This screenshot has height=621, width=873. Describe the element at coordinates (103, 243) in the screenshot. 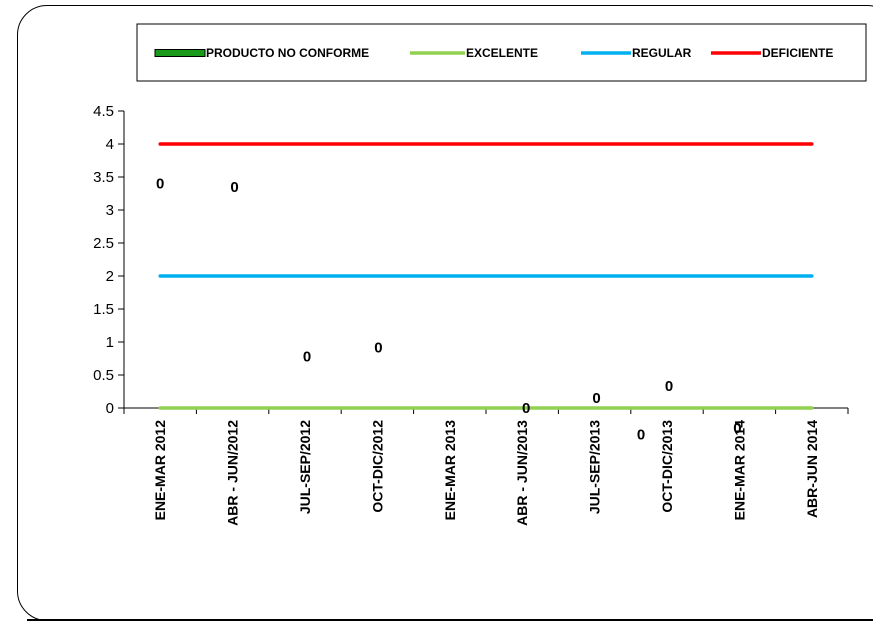

I see `y-tick-label: 2.5` at that location.